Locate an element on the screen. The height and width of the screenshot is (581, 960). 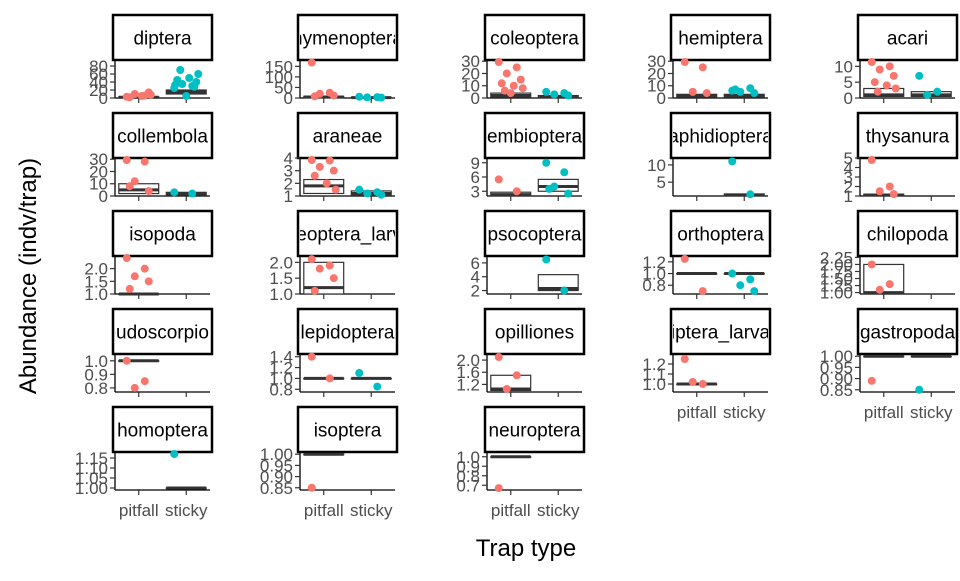
y-tick-label: 1.25 is located at coordinates (836, 286).